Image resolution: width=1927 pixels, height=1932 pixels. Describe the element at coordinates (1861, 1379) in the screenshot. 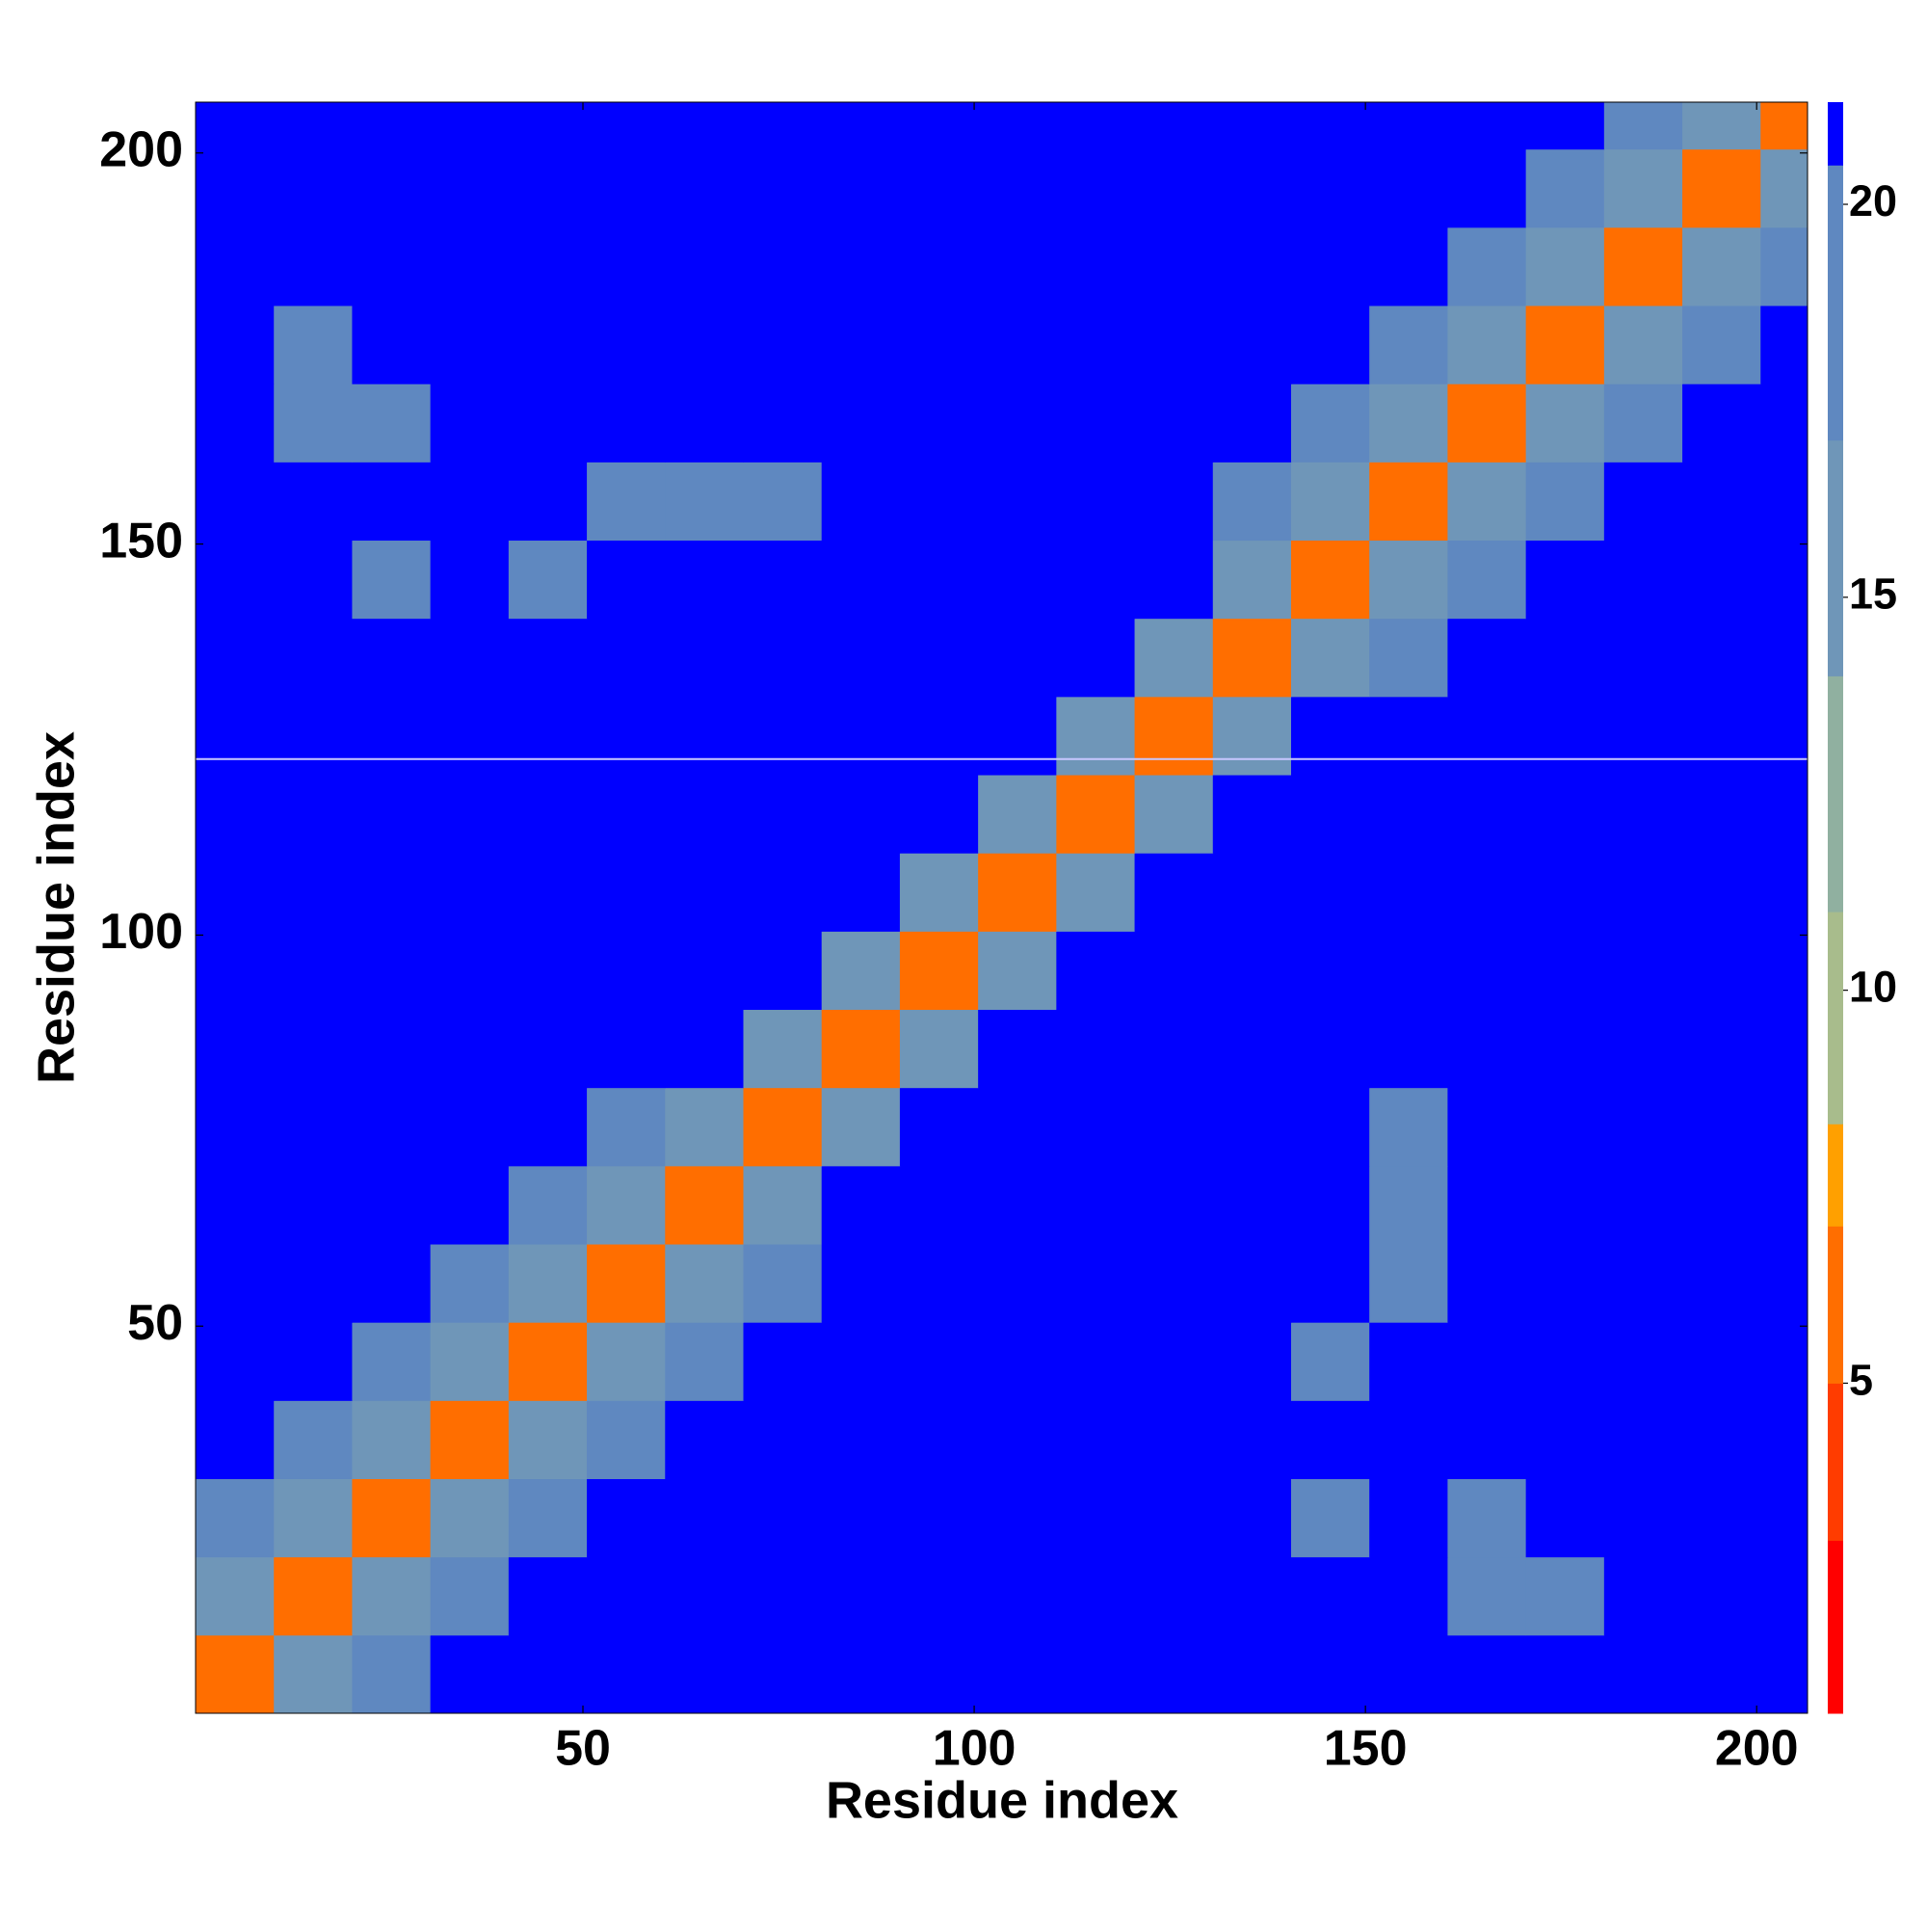

I see `colorbar-tick-label: 5` at that location.